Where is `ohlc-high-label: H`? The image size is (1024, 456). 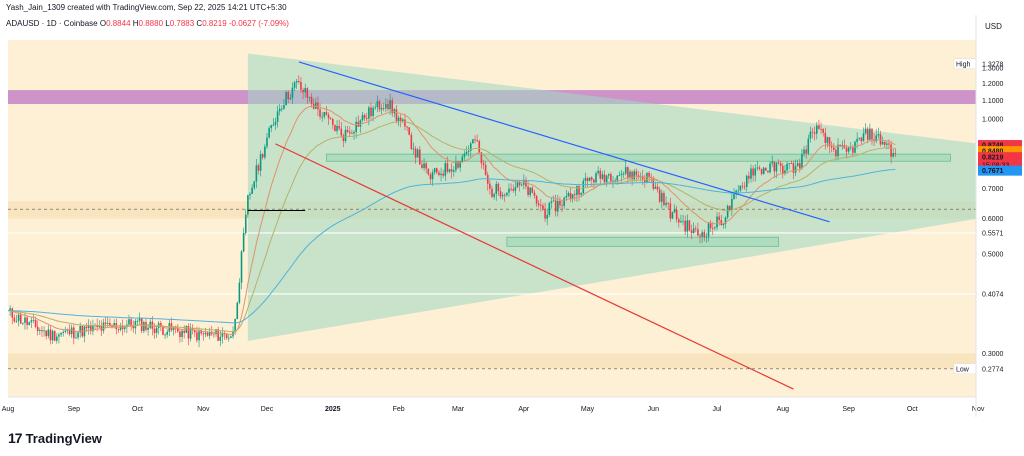
ohlc-high-label: H is located at coordinates (135, 23).